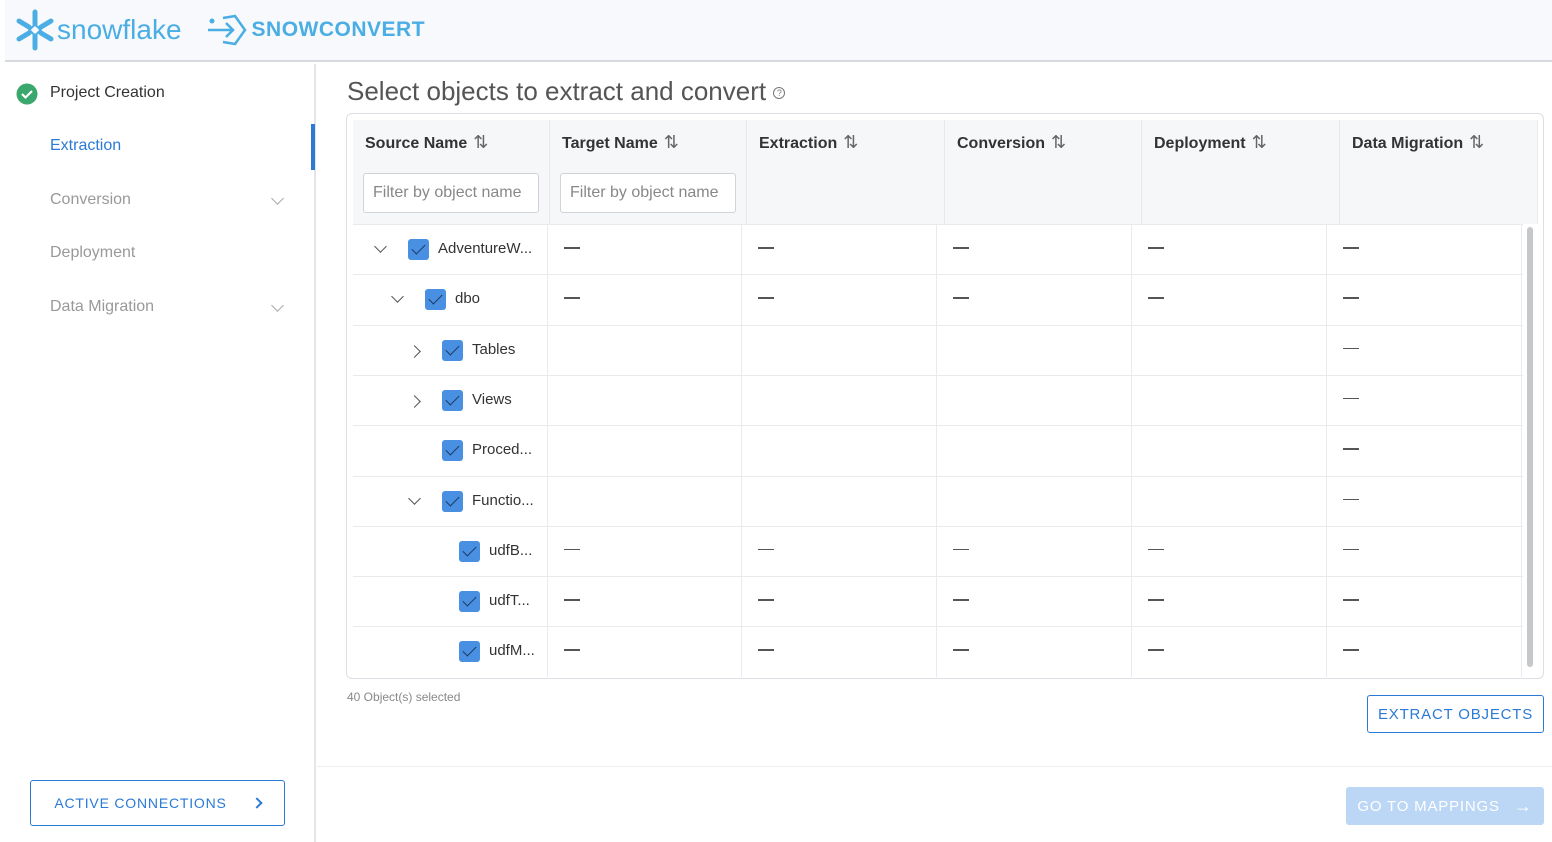  I want to click on column-title: Source Name ⇅, so click(426, 142).